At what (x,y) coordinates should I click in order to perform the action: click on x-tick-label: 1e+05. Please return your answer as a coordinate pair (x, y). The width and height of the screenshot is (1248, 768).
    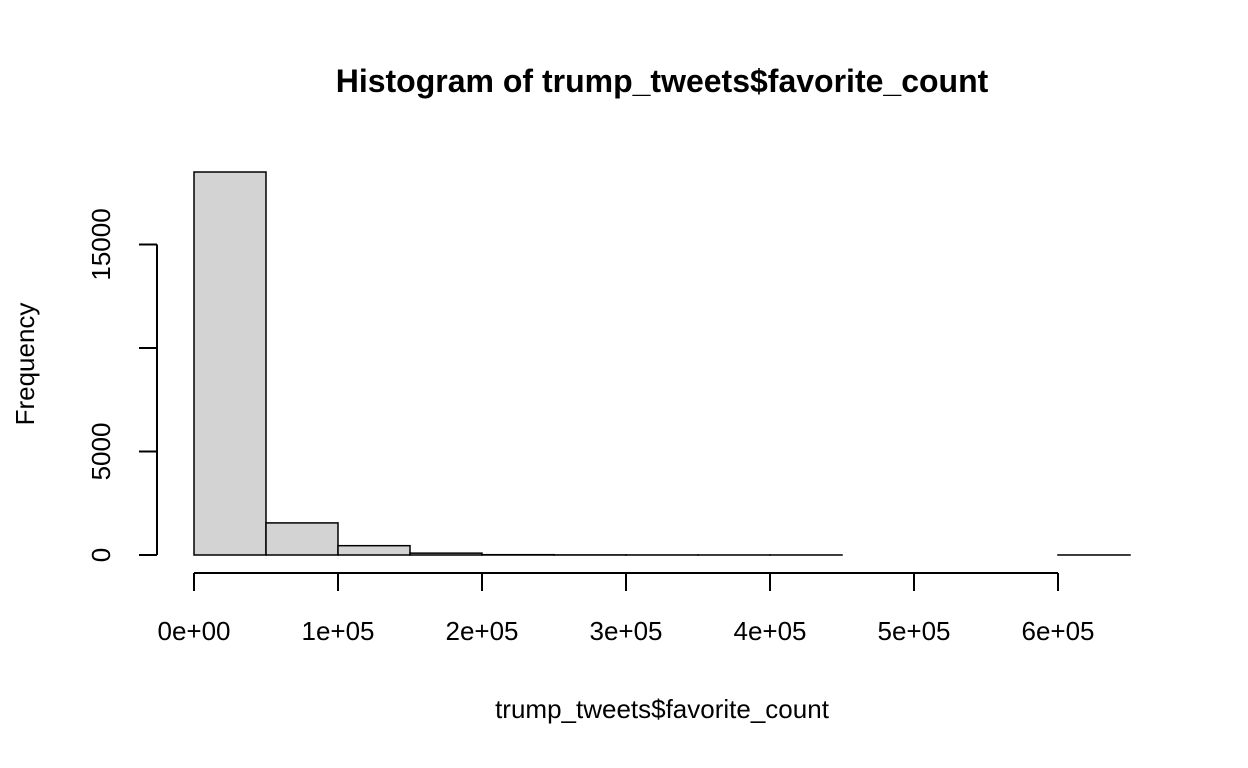
    Looking at the image, I should click on (337, 631).